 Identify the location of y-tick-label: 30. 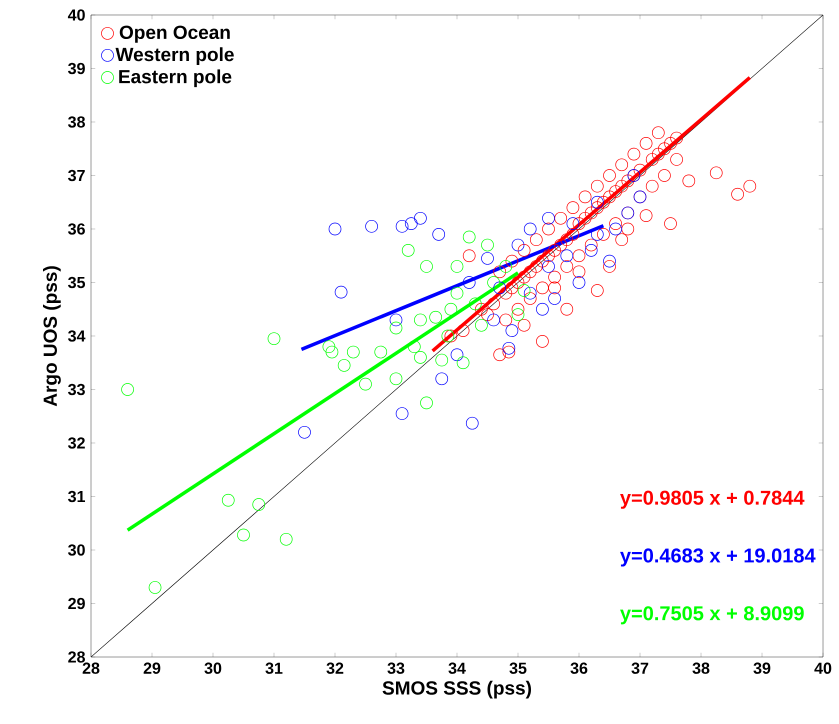
(76, 550).